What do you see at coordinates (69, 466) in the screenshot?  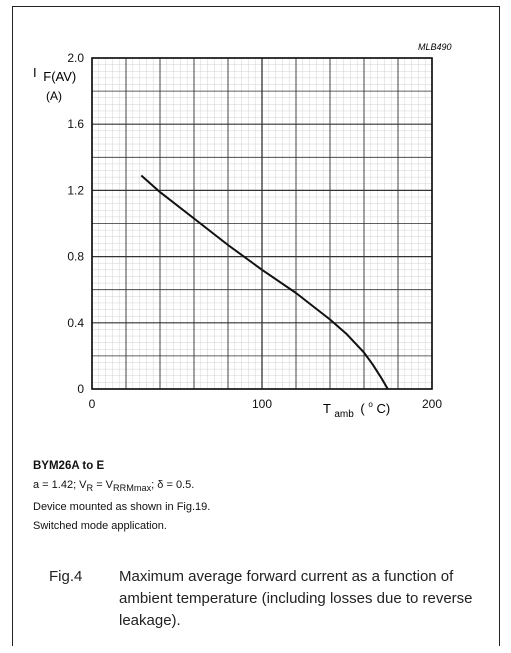 I see `device-range: BYM26A to E` at bounding box center [69, 466].